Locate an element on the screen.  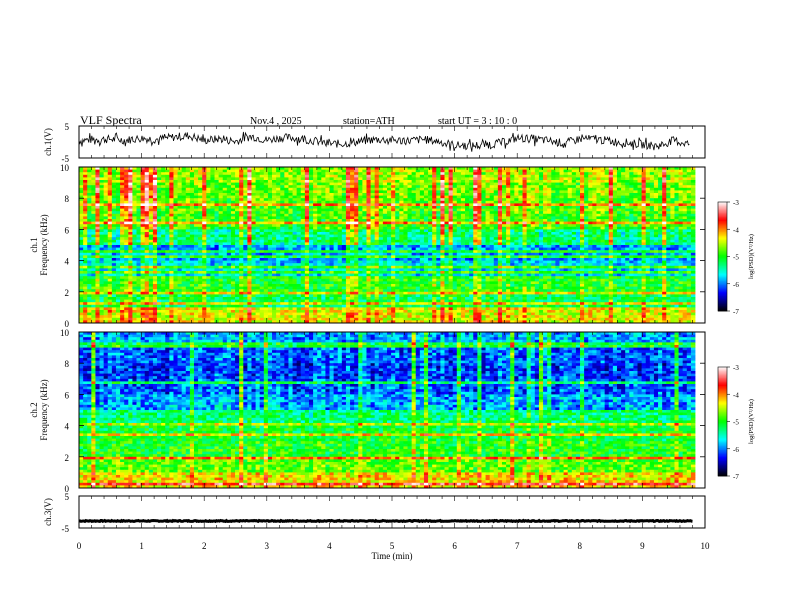
xtick-label: 2 is located at coordinates (204, 546).